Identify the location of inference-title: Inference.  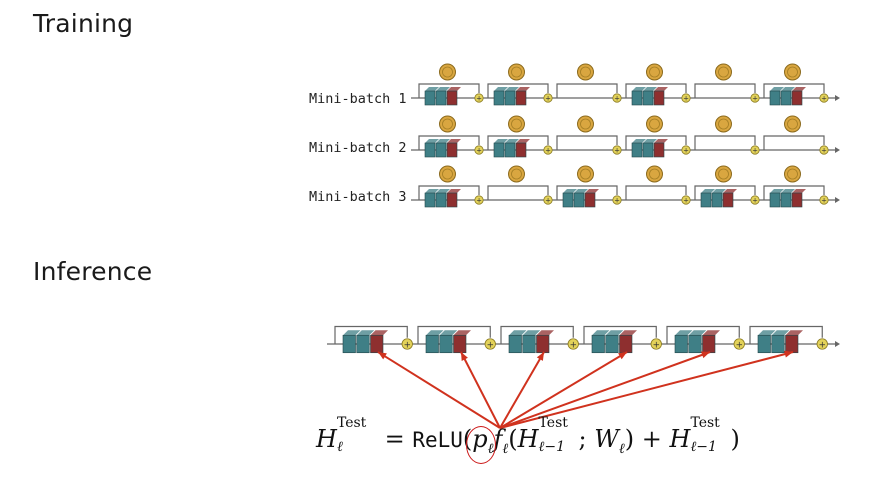
(93, 271).